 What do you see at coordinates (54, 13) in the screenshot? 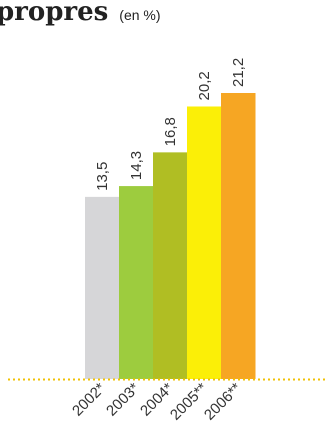
I see `chart-title-main: propres` at bounding box center [54, 13].